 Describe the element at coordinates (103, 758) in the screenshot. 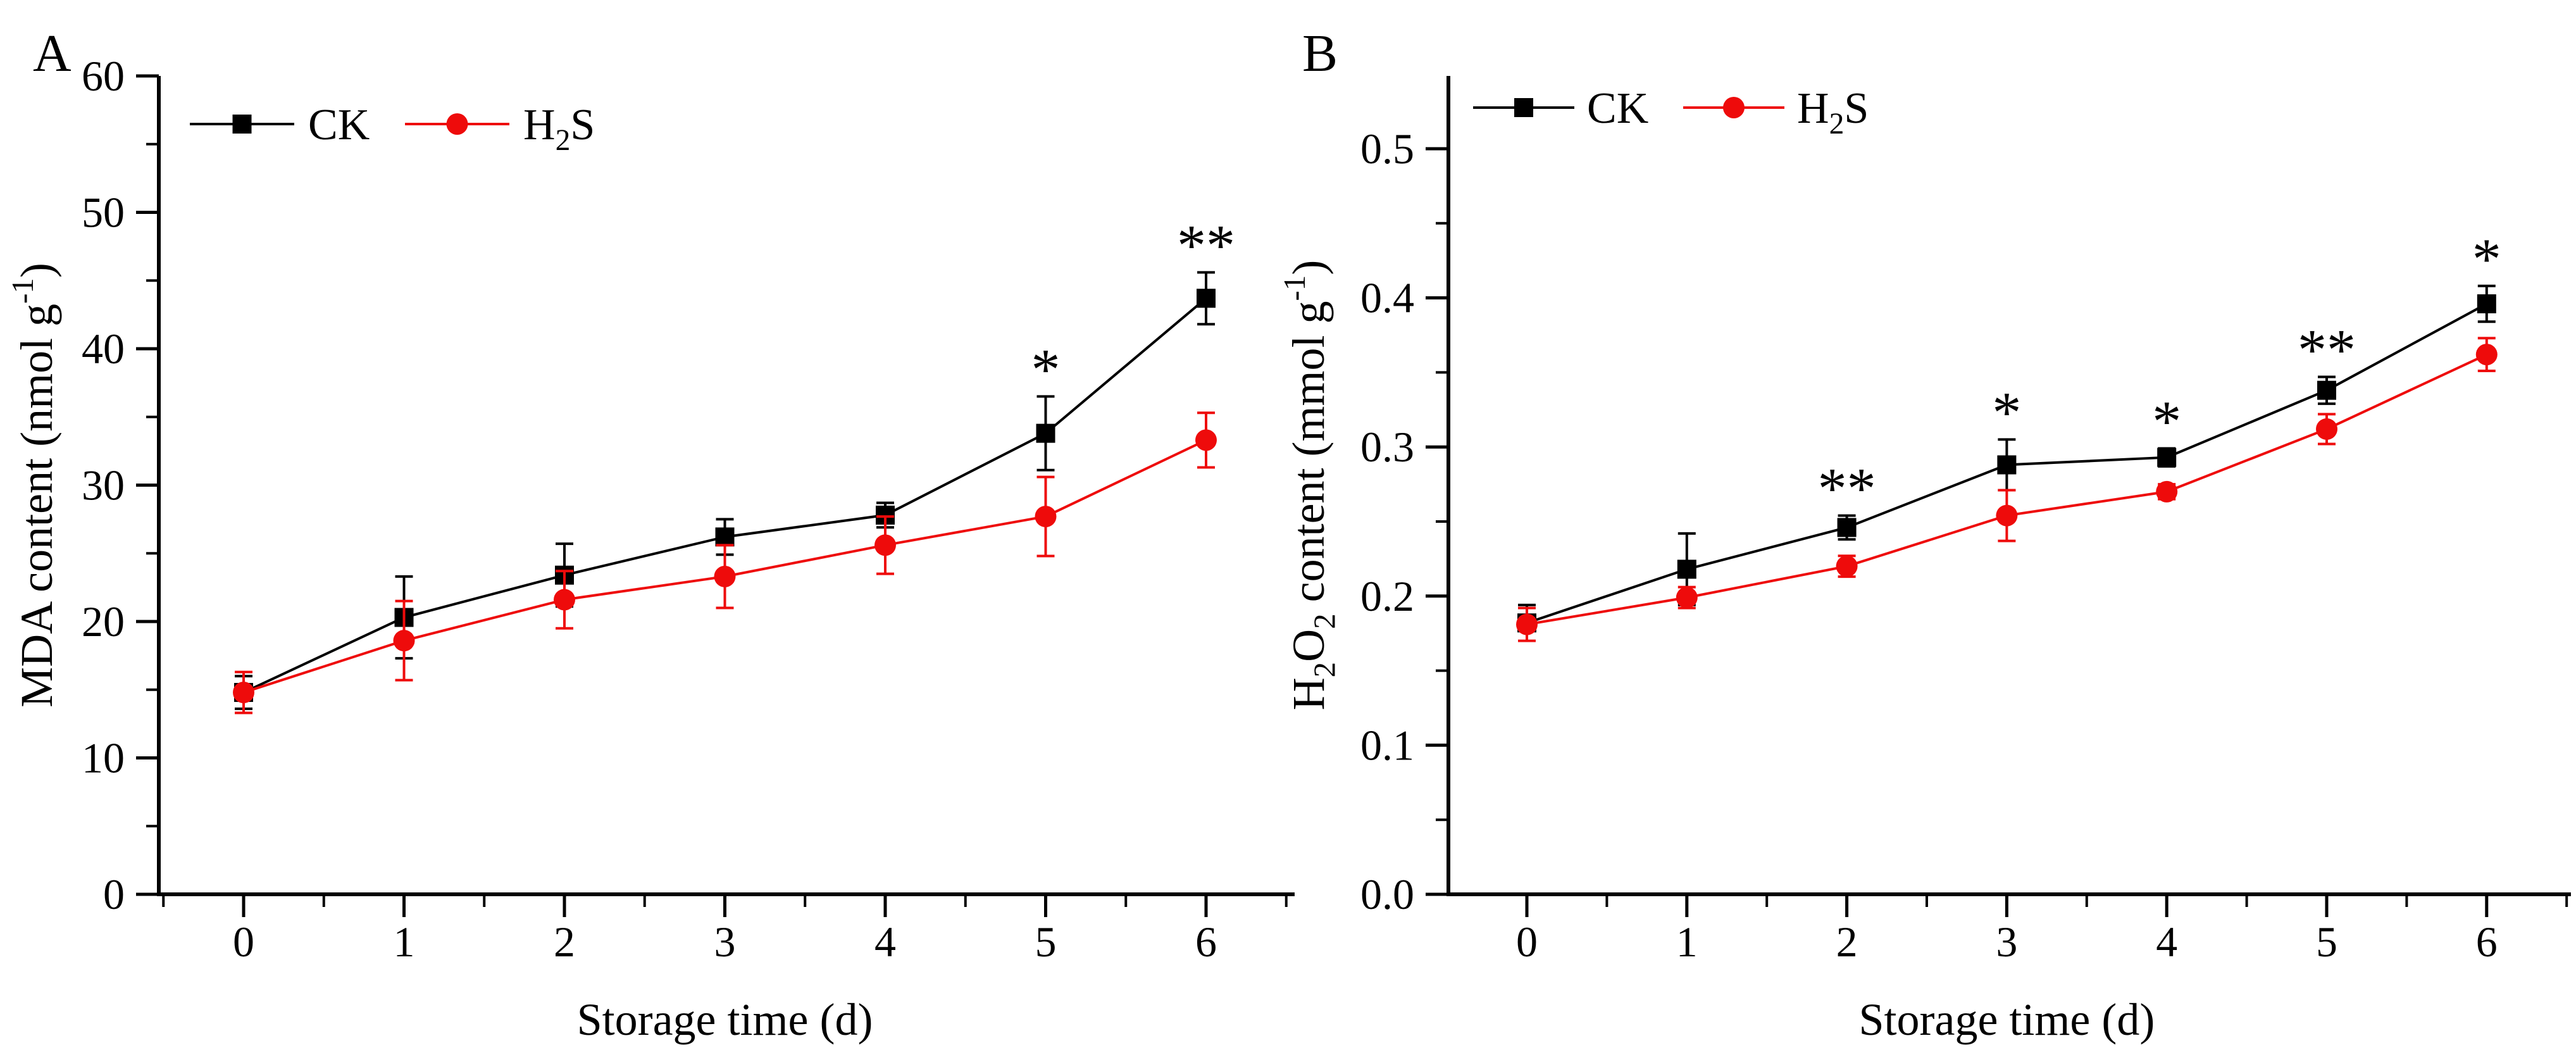

I see `y-tick-label: 10` at that location.